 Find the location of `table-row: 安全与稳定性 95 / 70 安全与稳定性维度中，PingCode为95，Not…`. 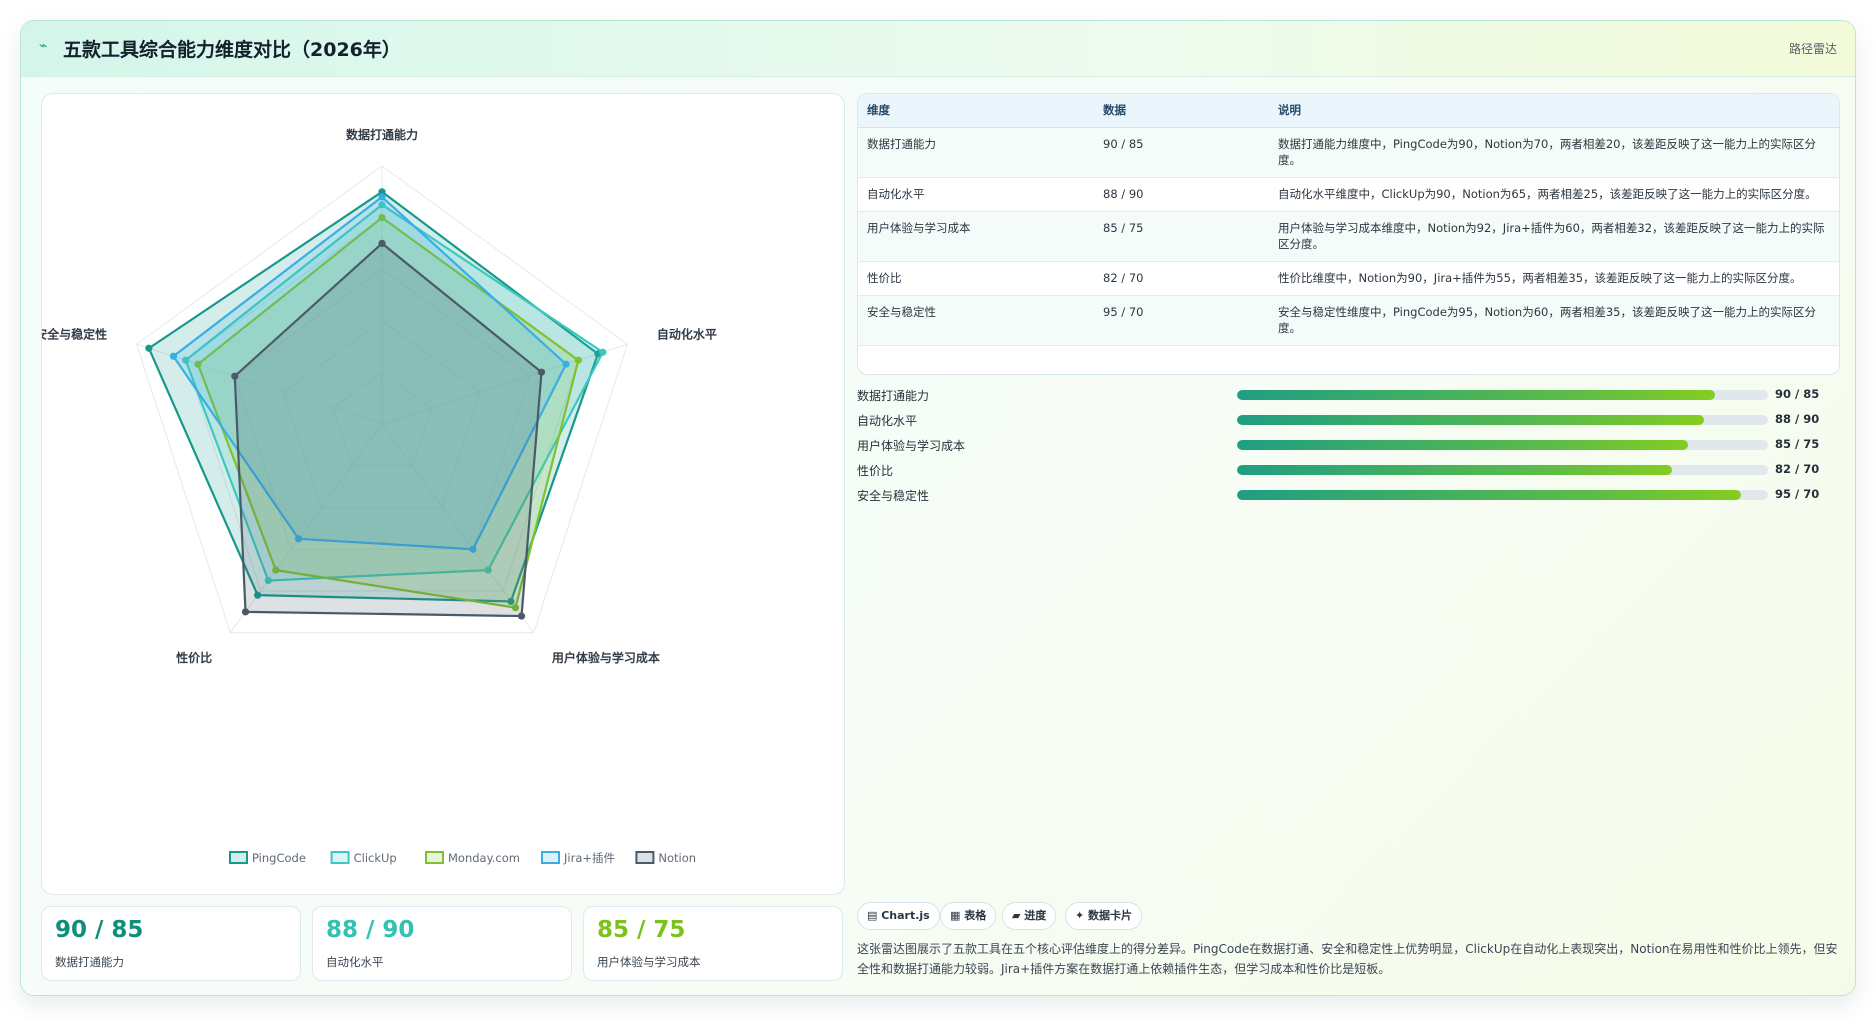

table-row: 安全与稳定性 95 / 70 安全与稳定性维度中，PingCode为95，Not… is located at coordinates (1348, 320).